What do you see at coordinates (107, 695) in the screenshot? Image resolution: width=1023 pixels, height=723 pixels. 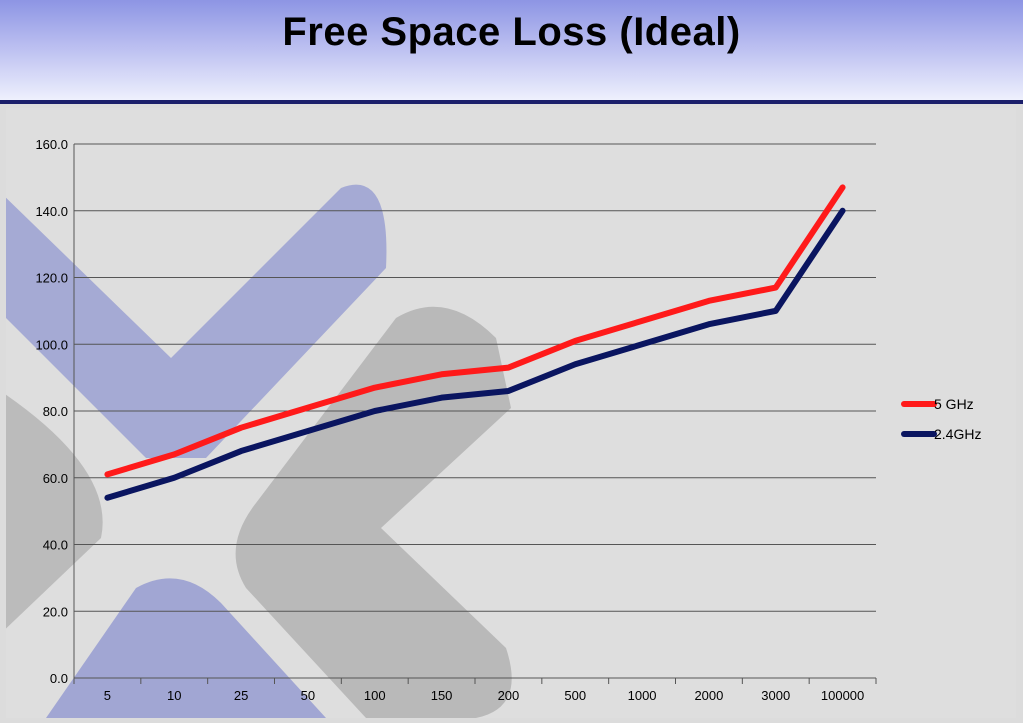 I see `x-tick-label: 5` at bounding box center [107, 695].